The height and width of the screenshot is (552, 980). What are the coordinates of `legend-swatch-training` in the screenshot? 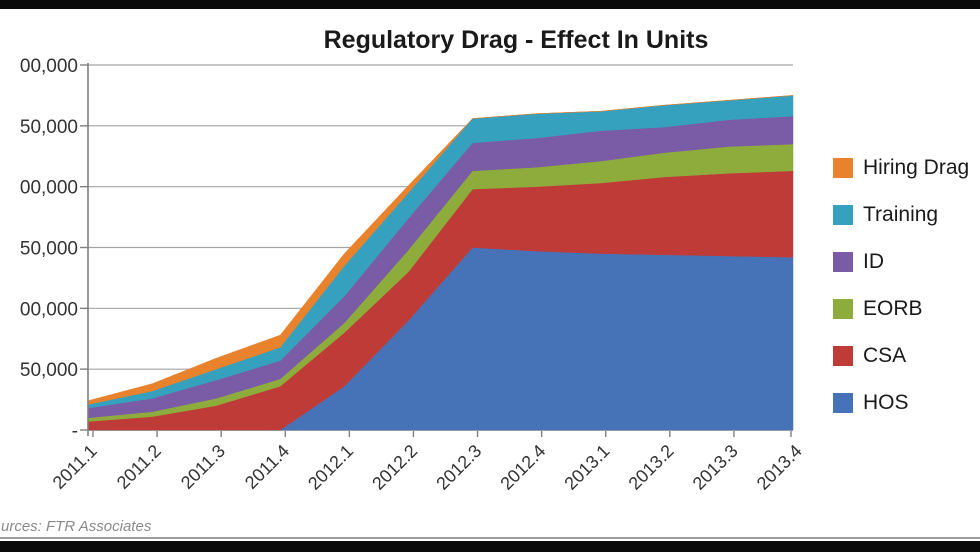 It's located at (843, 214).